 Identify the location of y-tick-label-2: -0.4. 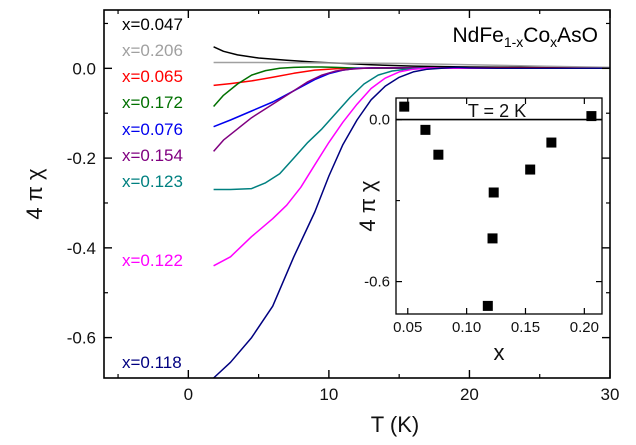
(81, 248).